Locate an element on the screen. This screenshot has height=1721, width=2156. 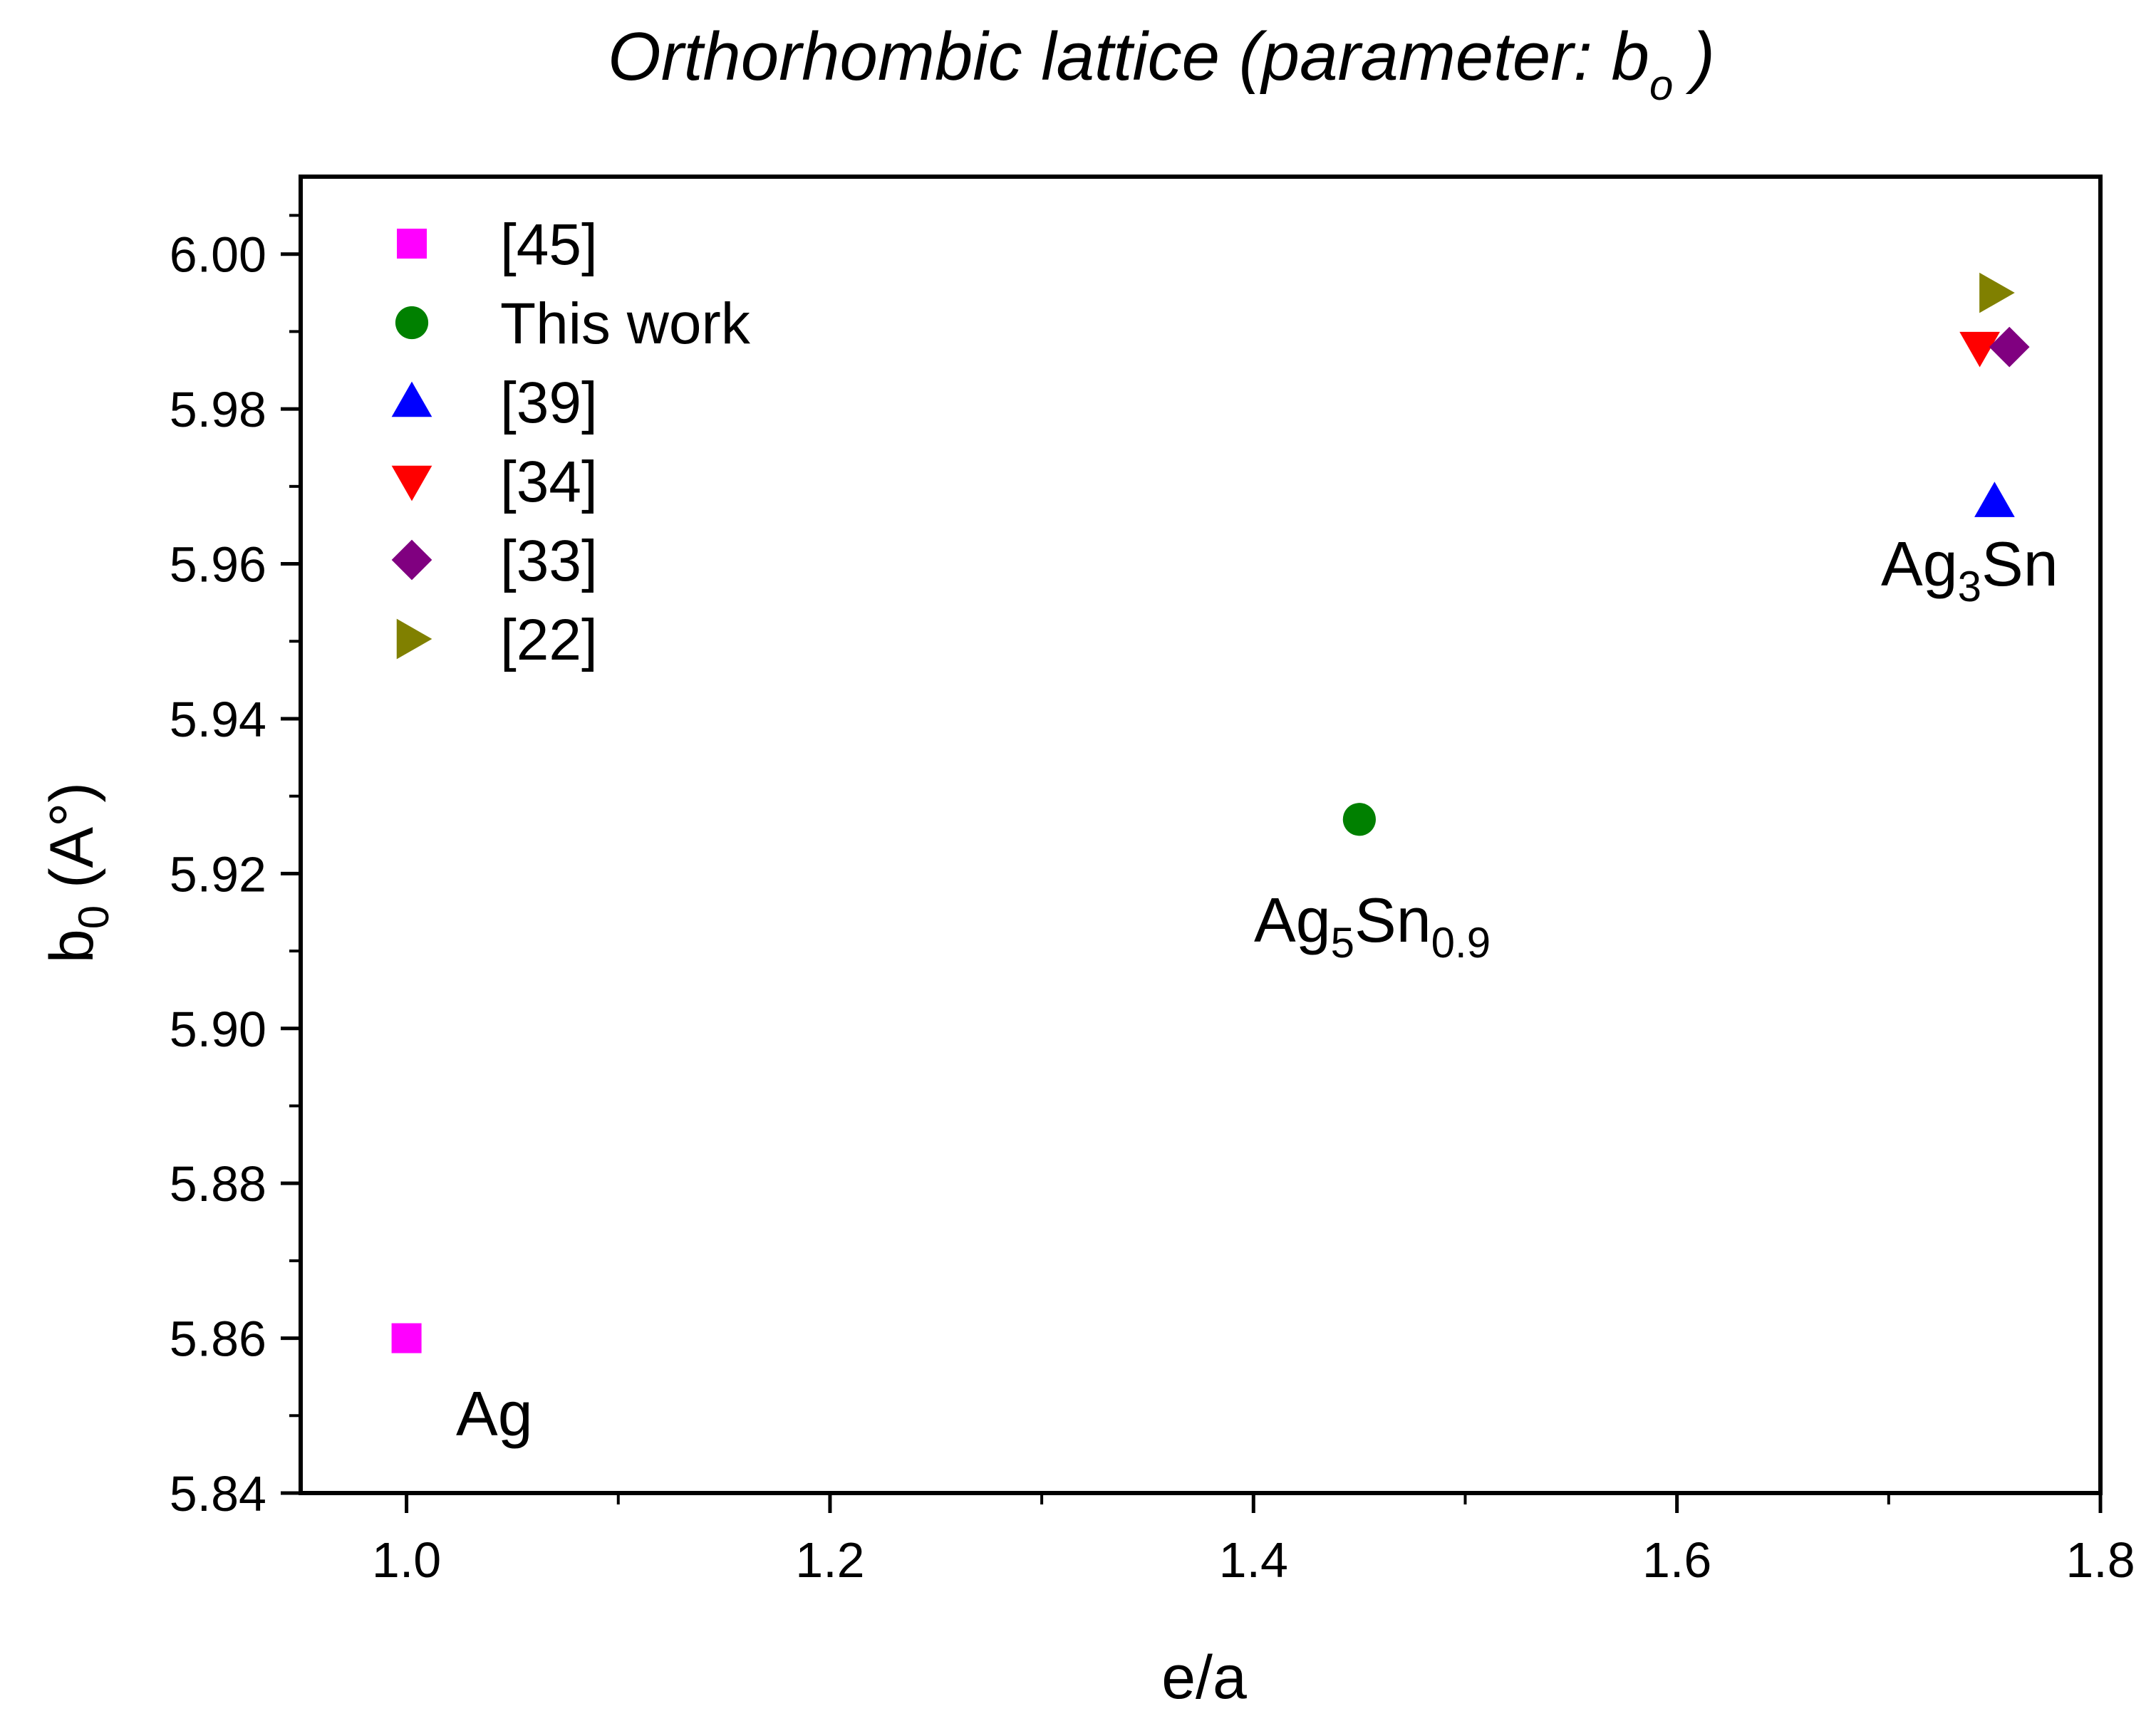
annotation-ag3sn-base: Ag is located at coordinates (1919, 564).